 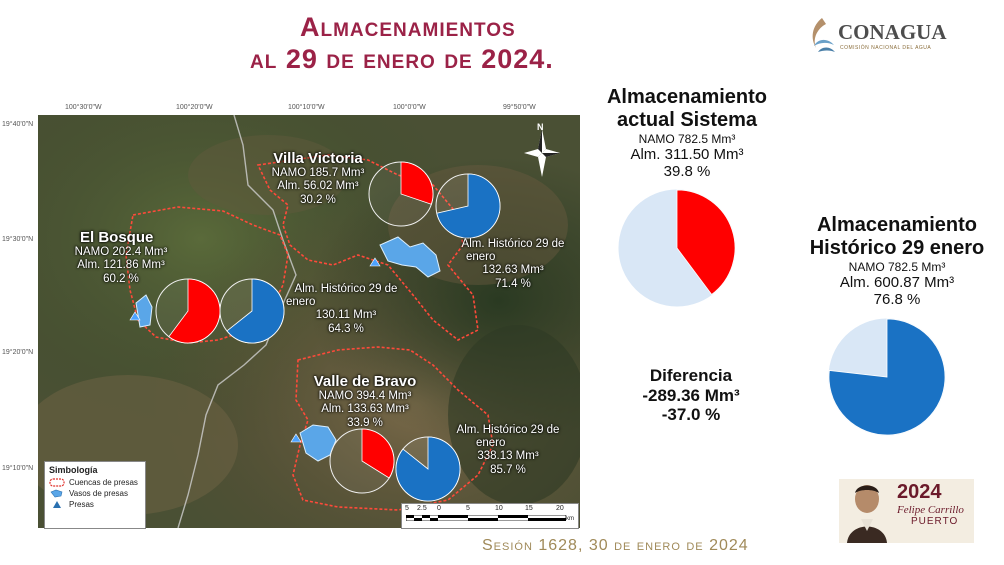 I want to click on historic-total-pie-slice, so click(x=887, y=377).